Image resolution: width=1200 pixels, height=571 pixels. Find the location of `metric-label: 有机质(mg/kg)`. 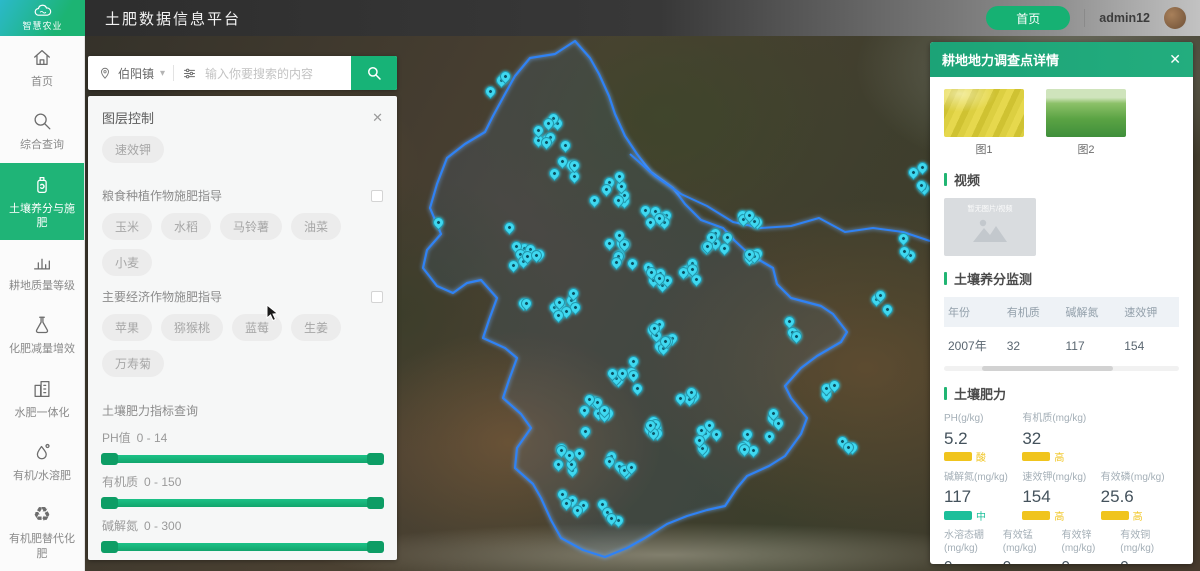

metric-label: 有机质(mg/kg) is located at coordinates (1054, 418).